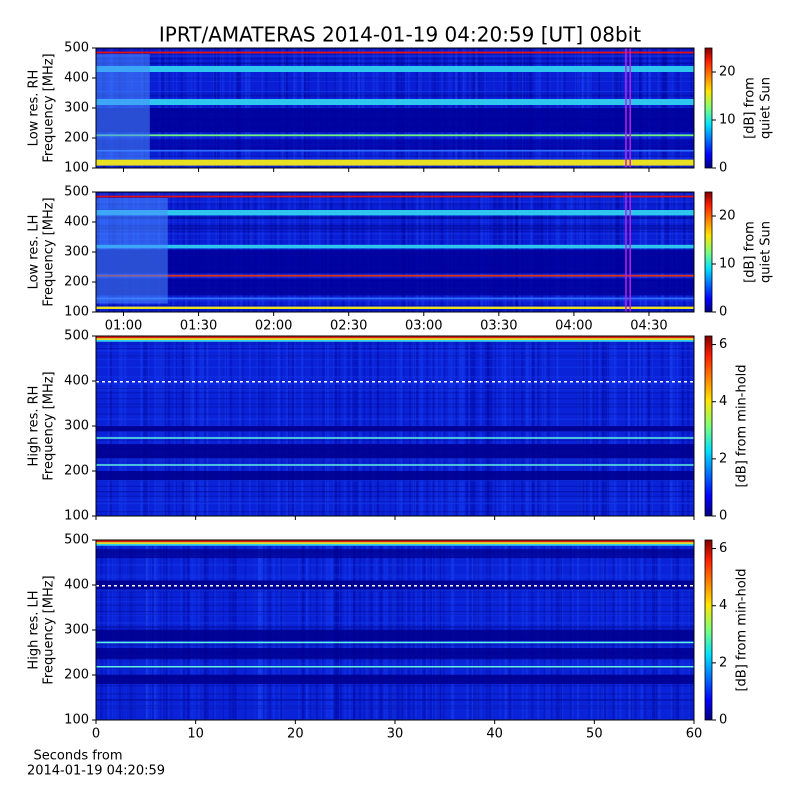  What do you see at coordinates (132, 251) in the screenshot?
I see `heatmap-burst` at bounding box center [132, 251].